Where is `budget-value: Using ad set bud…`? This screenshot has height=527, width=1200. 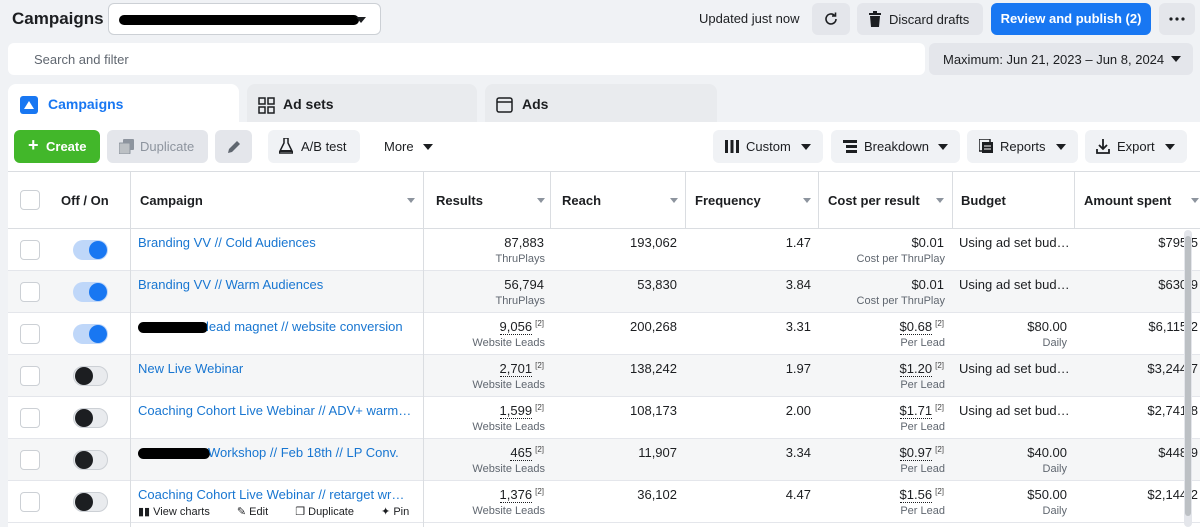
budget-value: Using ad set bud… is located at coordinates (1014, 368).